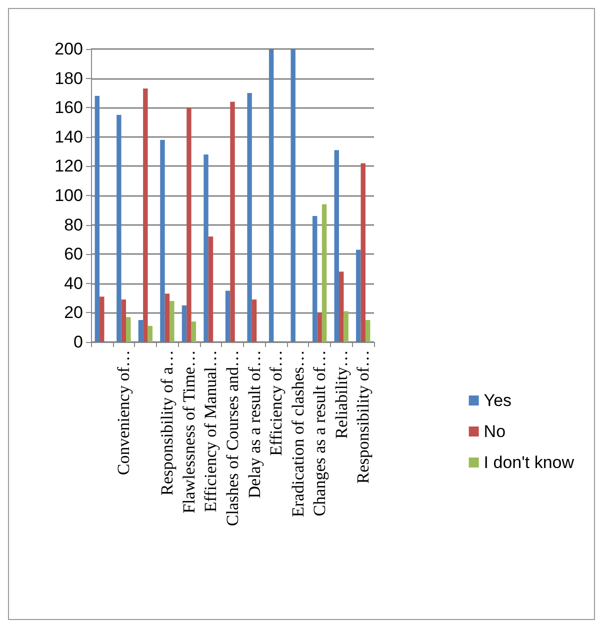 The image size is (603, 628). What do you see at coordinates (498, 400) in the screenshot?
I see `legend-label: Yes` at bounding box center [498, 400].